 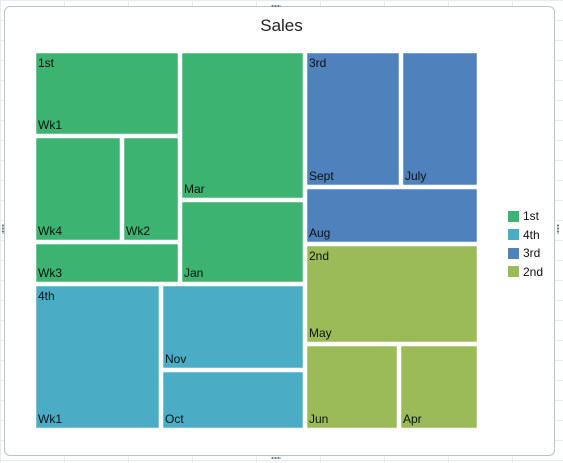 I want to click on legend-item: 1st, so click(x=525, y=216).